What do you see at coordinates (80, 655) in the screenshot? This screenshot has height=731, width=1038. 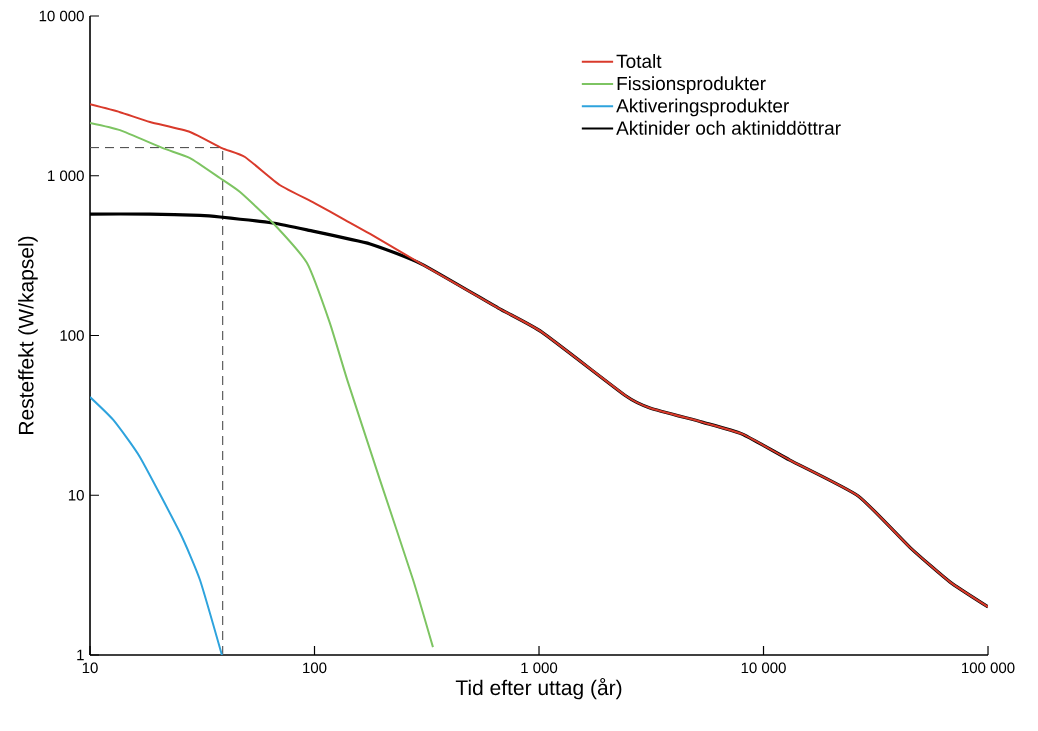 I see `y-tick-label: 1` at bounding box center [80, 655].